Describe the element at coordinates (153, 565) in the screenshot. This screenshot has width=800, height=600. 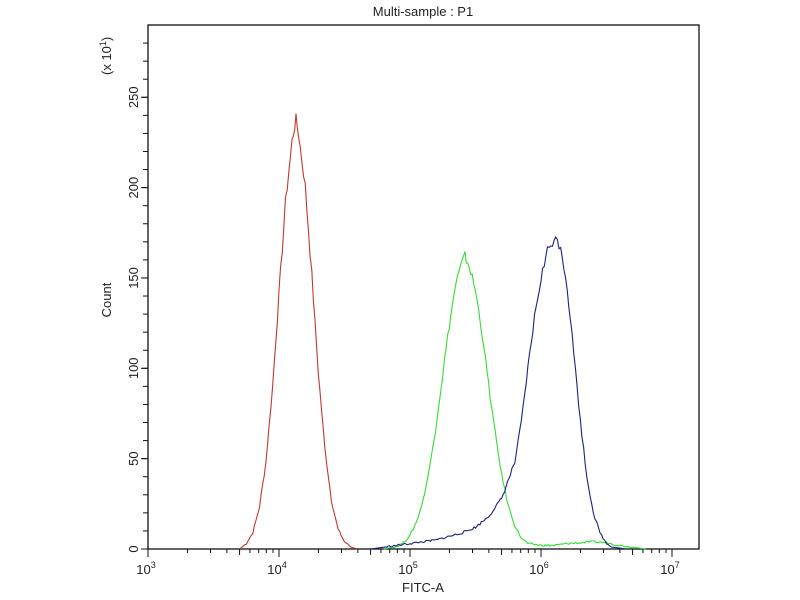
I see `x-tick-exp: 3` at that location.